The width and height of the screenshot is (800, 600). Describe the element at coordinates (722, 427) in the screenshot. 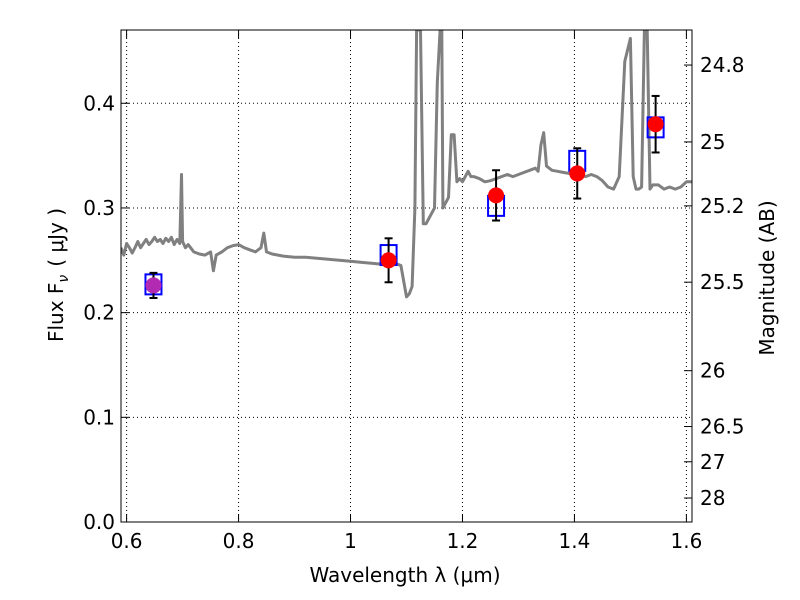

I see `mag-tick-label: 26.5` at that location.